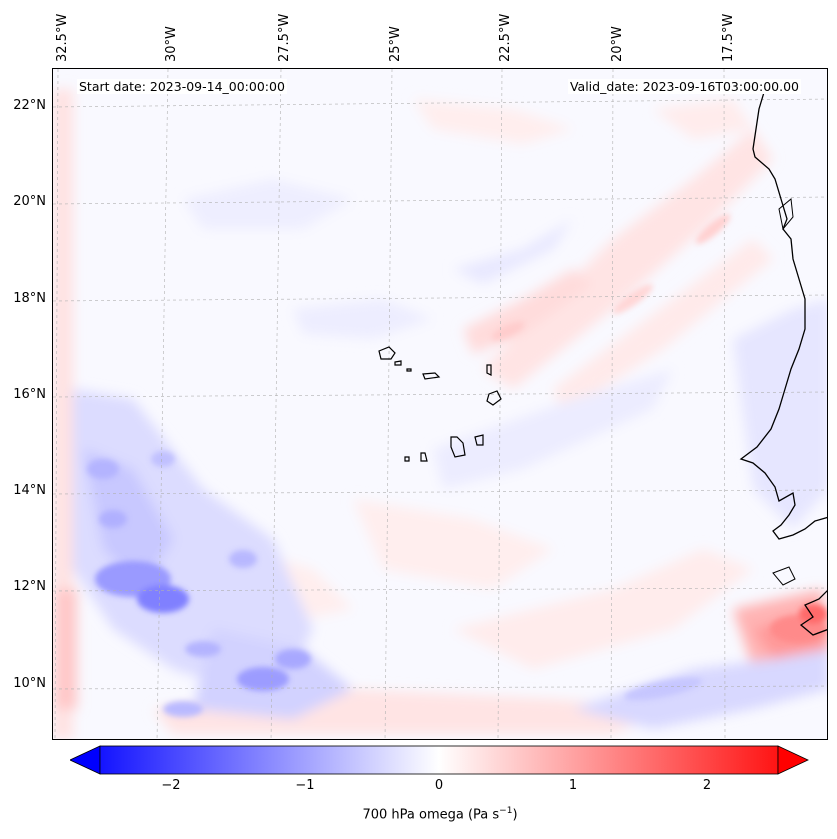 This screenshot has height=839, width=837. I want to click on island-sao-nicolau, so click(431, 376).